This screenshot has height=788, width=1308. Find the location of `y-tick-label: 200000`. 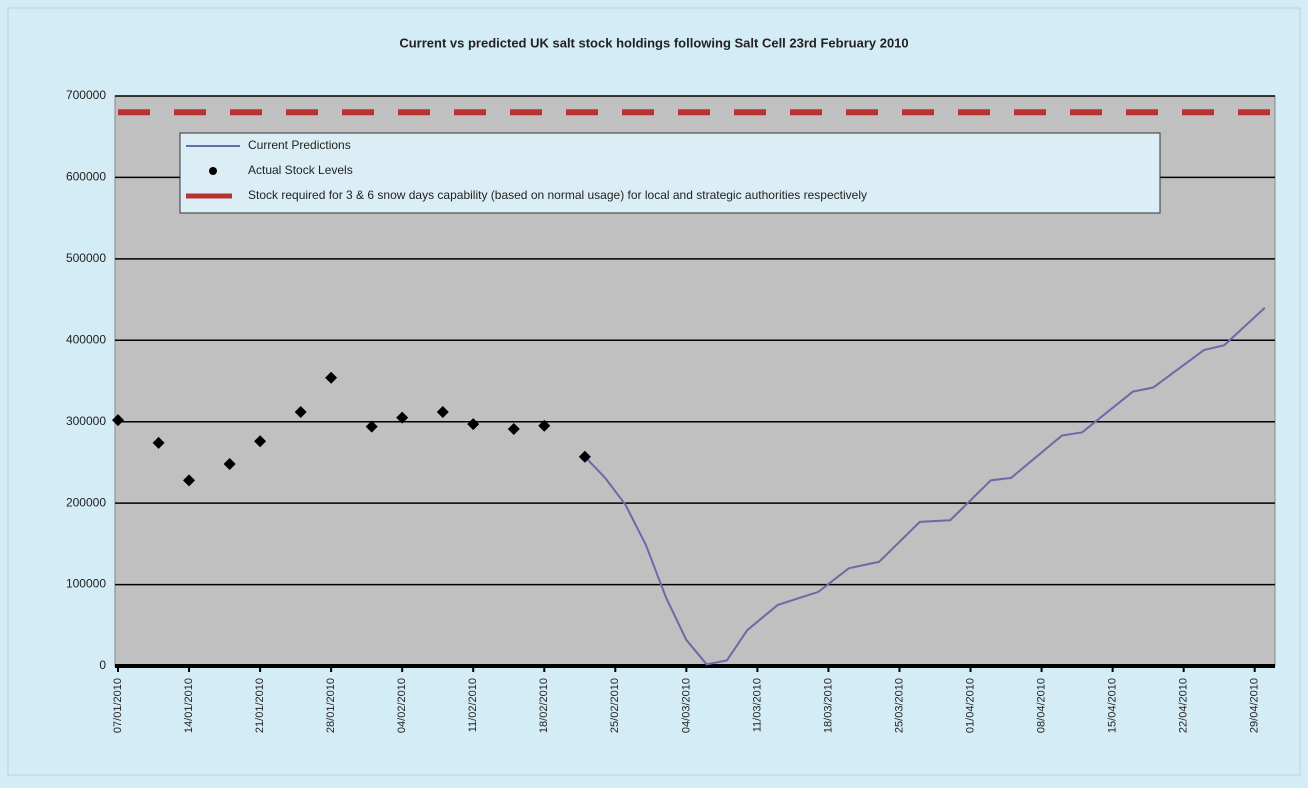

y-tick-label: 200000 is located at coordinates (86, 502).